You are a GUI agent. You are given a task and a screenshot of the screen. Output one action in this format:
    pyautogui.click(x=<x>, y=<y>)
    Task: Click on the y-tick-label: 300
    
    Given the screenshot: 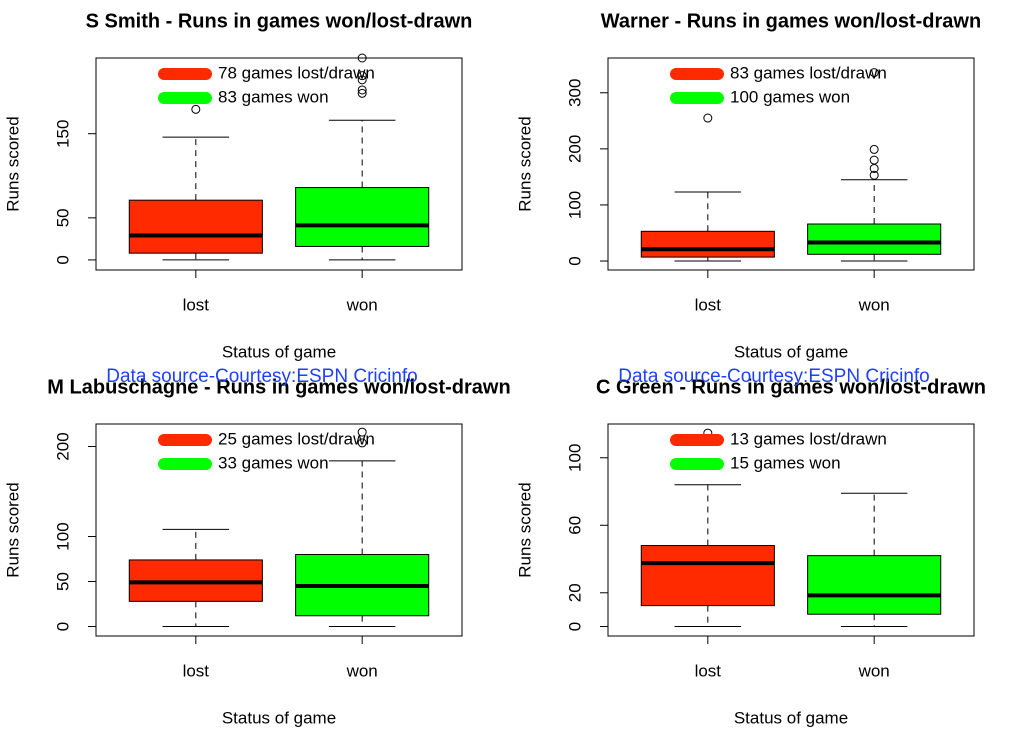 What is the action you would take?
    pyautogui.click(x=574, y=93)
    